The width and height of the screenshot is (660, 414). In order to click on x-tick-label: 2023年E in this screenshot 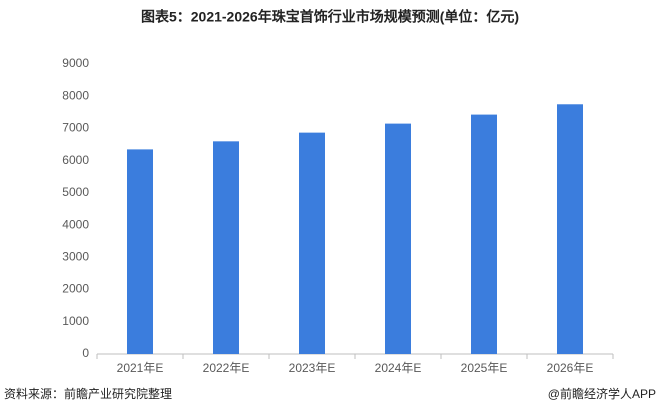, I will do `click(312, 368)`.